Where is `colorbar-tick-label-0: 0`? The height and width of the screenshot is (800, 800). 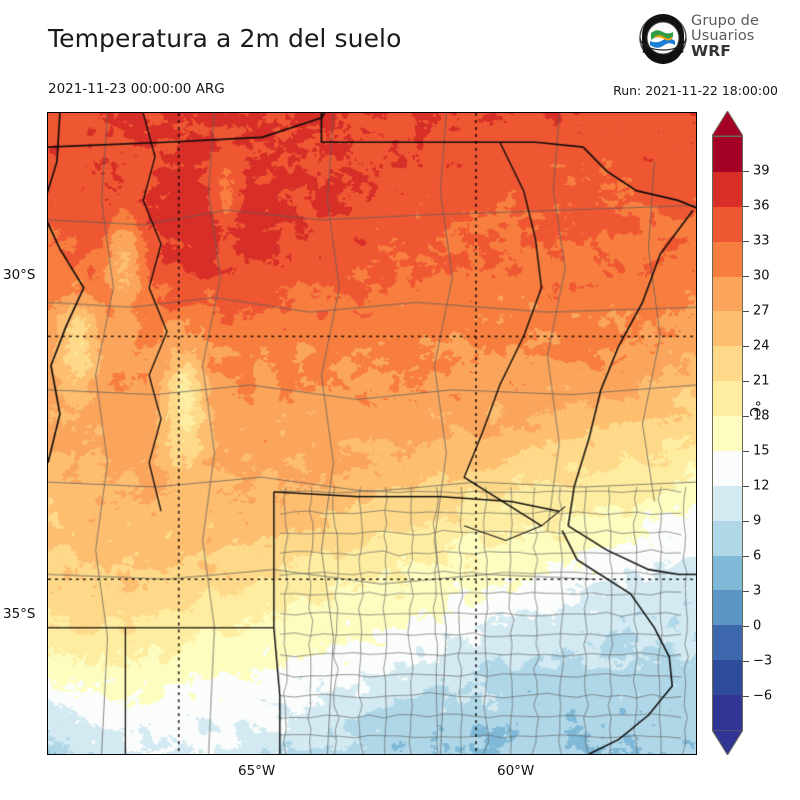
colorbar-tick-label-0: 0 is located at coordinates (757, 626).